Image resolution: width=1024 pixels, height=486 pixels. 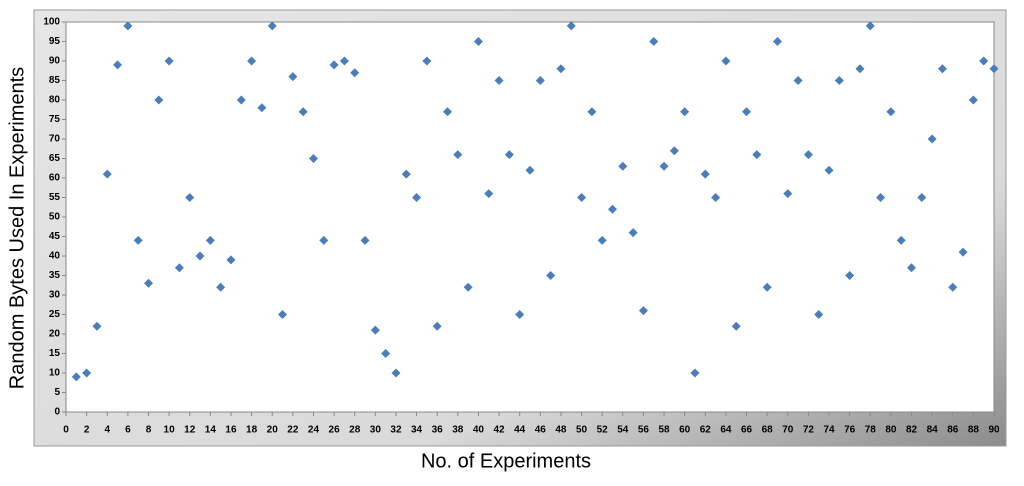 What do you see at coordinates (211, 430) in the screenshot?
I see `x-tick-label: 14` at bounding box center [211, 430].